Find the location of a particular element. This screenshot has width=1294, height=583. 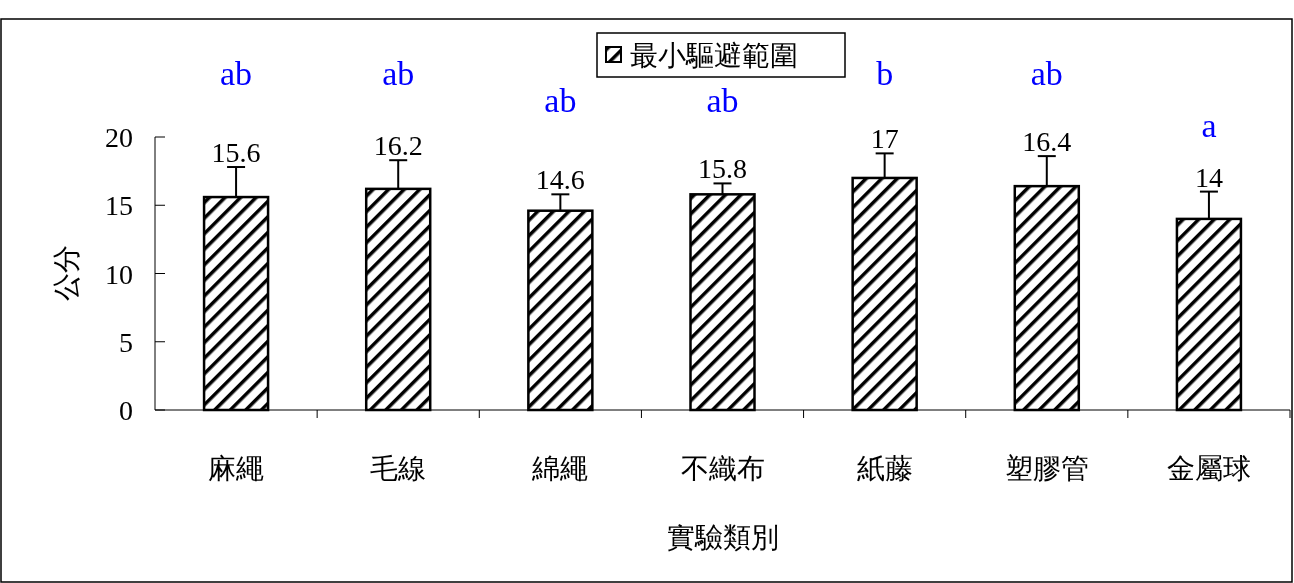

data-label: 14.6 is located at coordinates (560, 180).